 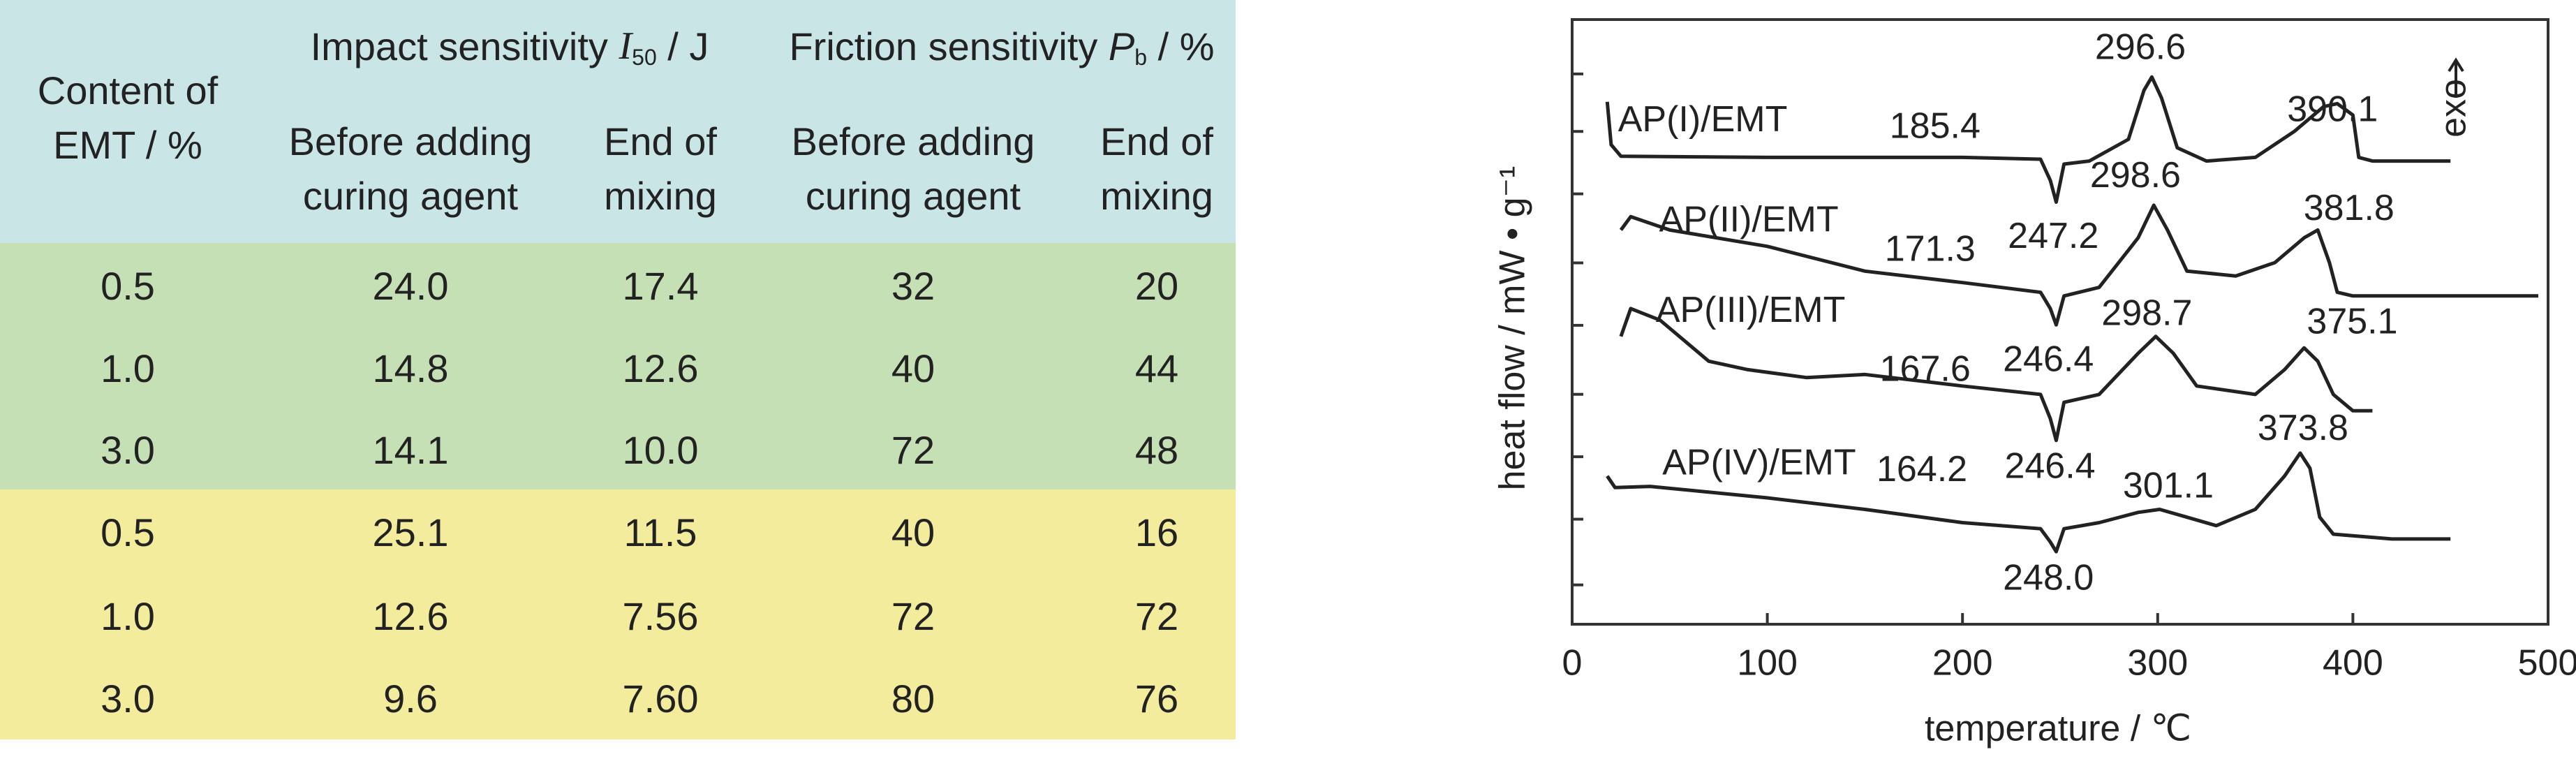 What do you see at coordinates (1930, 249) in the screenshot?
I see `peak-label: 171.3` at bounding box center [1930, 249].